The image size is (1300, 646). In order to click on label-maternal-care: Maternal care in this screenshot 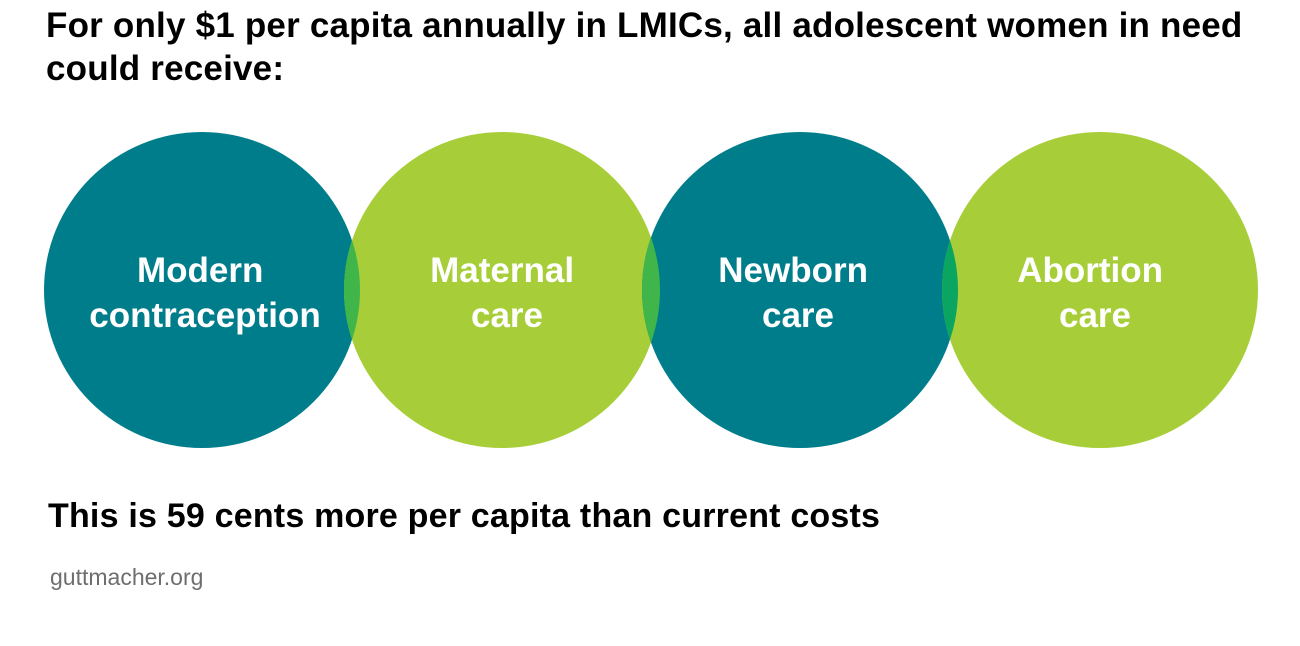, I will do `click(507, 293)`.